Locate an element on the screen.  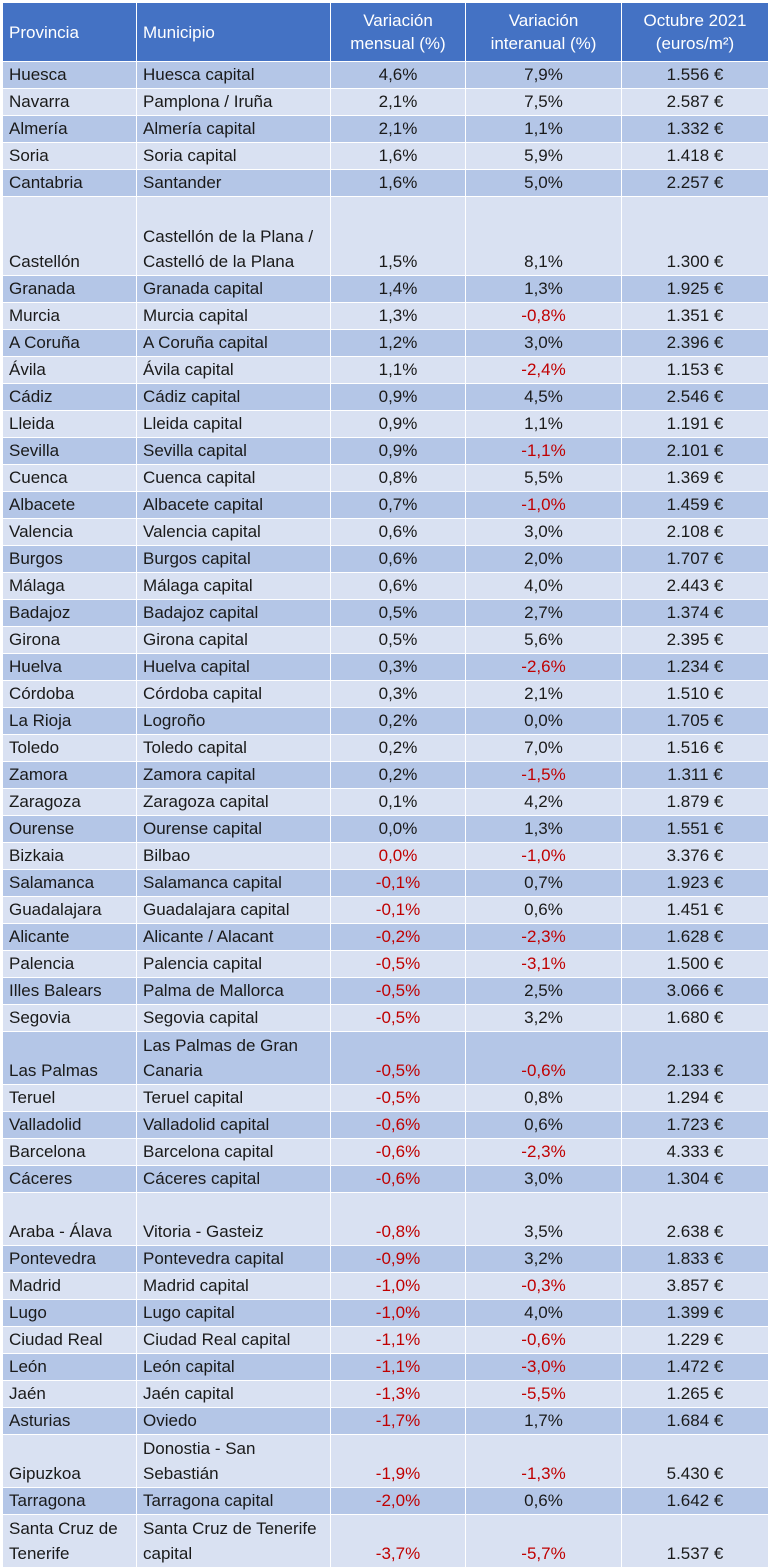
cell-municipio: Córdoba capital is located at coordinates (234, 694).